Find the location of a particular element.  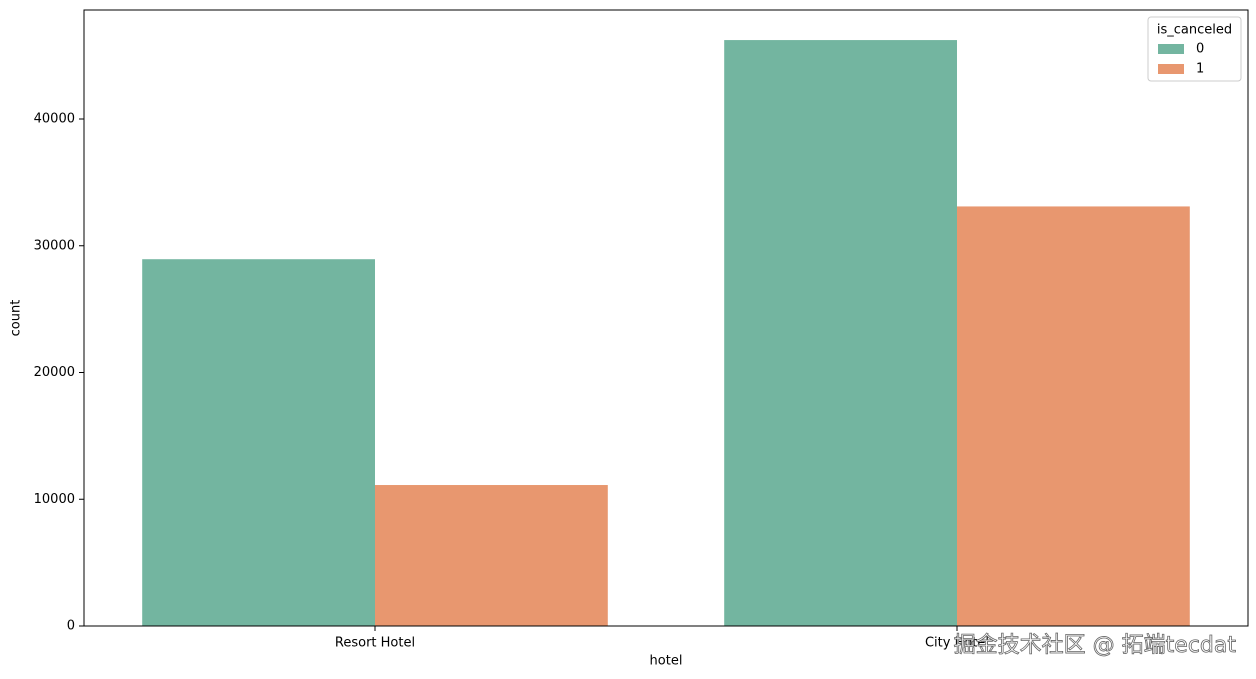

y-tick-label: 30000 is located at coordinates (54, 245).